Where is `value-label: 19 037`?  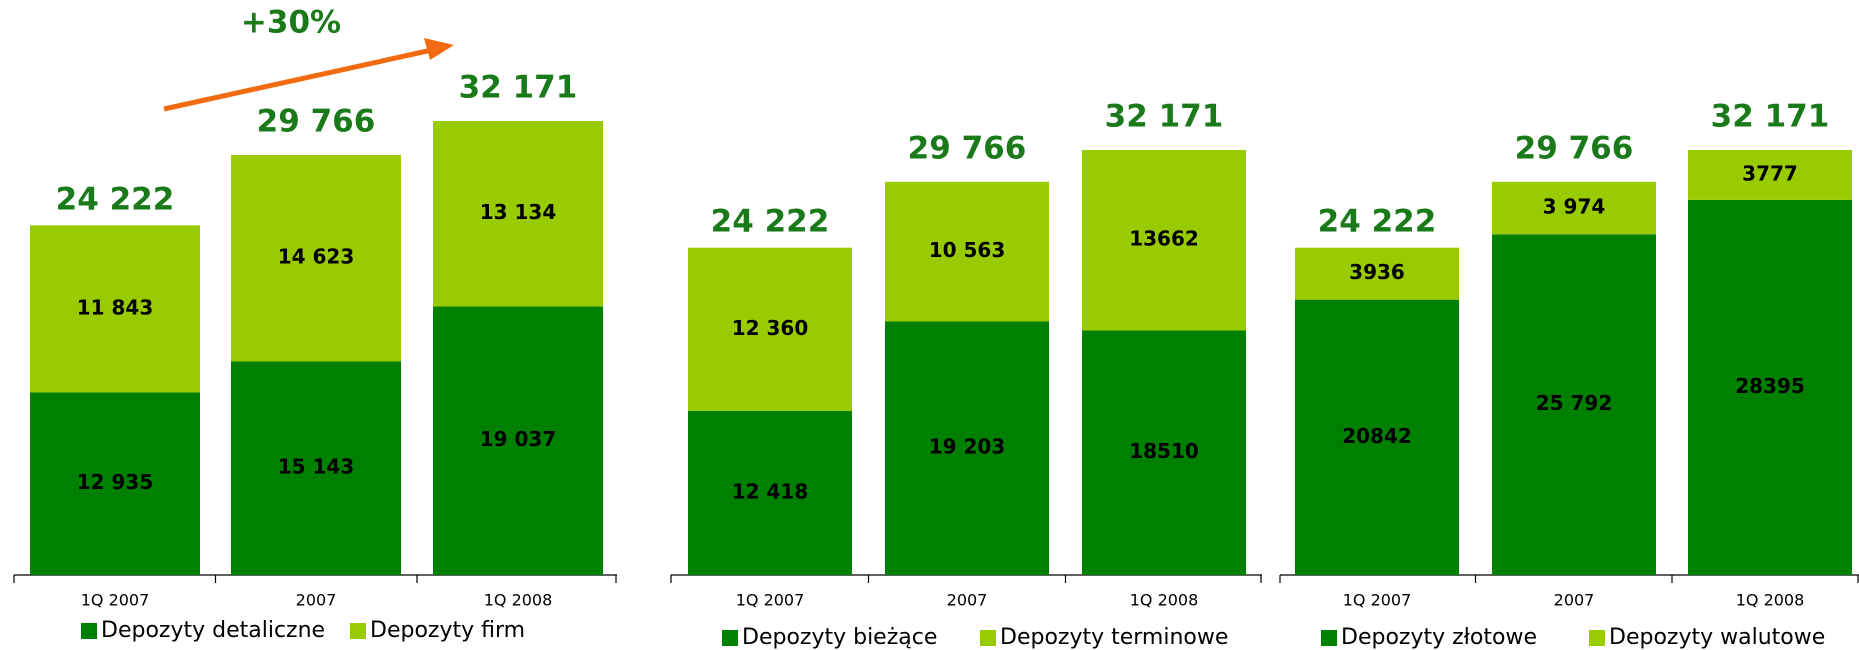 value-label: 19 037 is located at coordinates (518, 439).